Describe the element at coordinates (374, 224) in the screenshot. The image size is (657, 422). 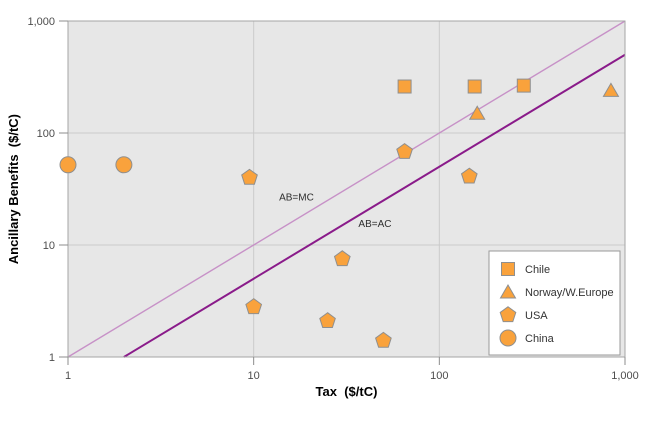
I see `ref-line-label-ab-ac: AB=AC` at that location.